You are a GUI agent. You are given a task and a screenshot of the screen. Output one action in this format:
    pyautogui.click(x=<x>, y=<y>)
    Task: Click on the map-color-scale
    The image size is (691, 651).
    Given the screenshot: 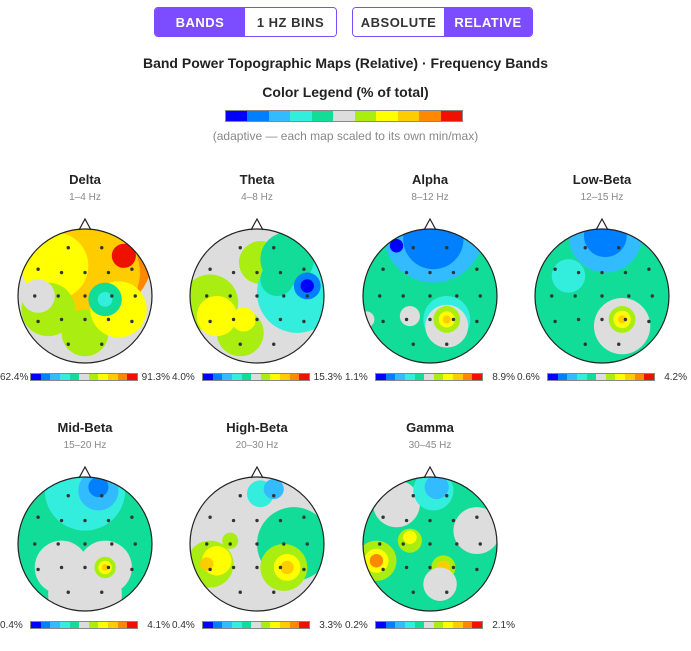 What is the action you would take?
    pyautogui.click(x=84, y=625)
    